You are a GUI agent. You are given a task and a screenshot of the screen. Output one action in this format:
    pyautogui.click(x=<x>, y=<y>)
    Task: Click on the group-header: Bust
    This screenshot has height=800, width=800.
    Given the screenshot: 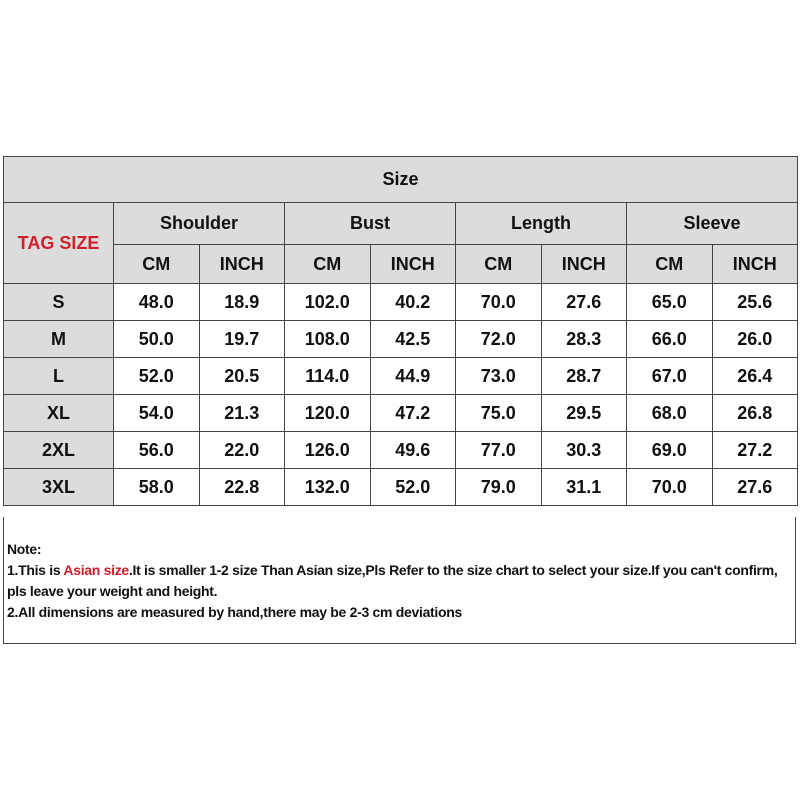 What is the action you would take?
    pyautogui.click(x=370, y=223)
    